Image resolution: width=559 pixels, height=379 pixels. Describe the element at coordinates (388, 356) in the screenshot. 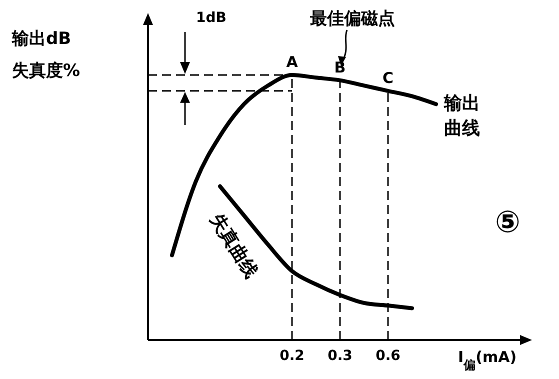

I see `x-tick-label: 0.6` at that location.